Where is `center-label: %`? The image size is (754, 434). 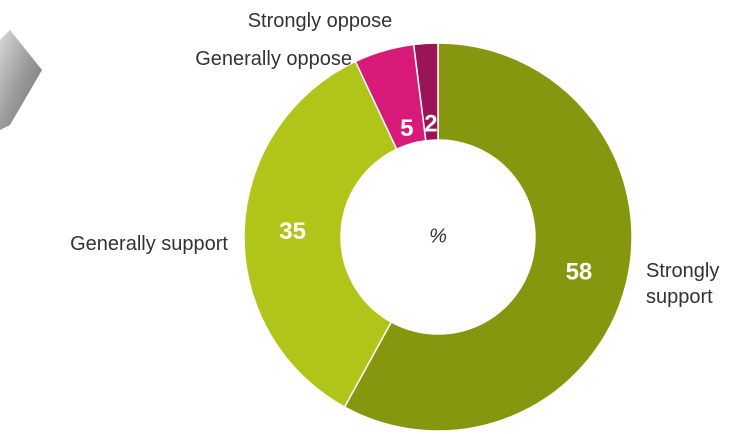
center-label: % is located at coordinates (438, 236).